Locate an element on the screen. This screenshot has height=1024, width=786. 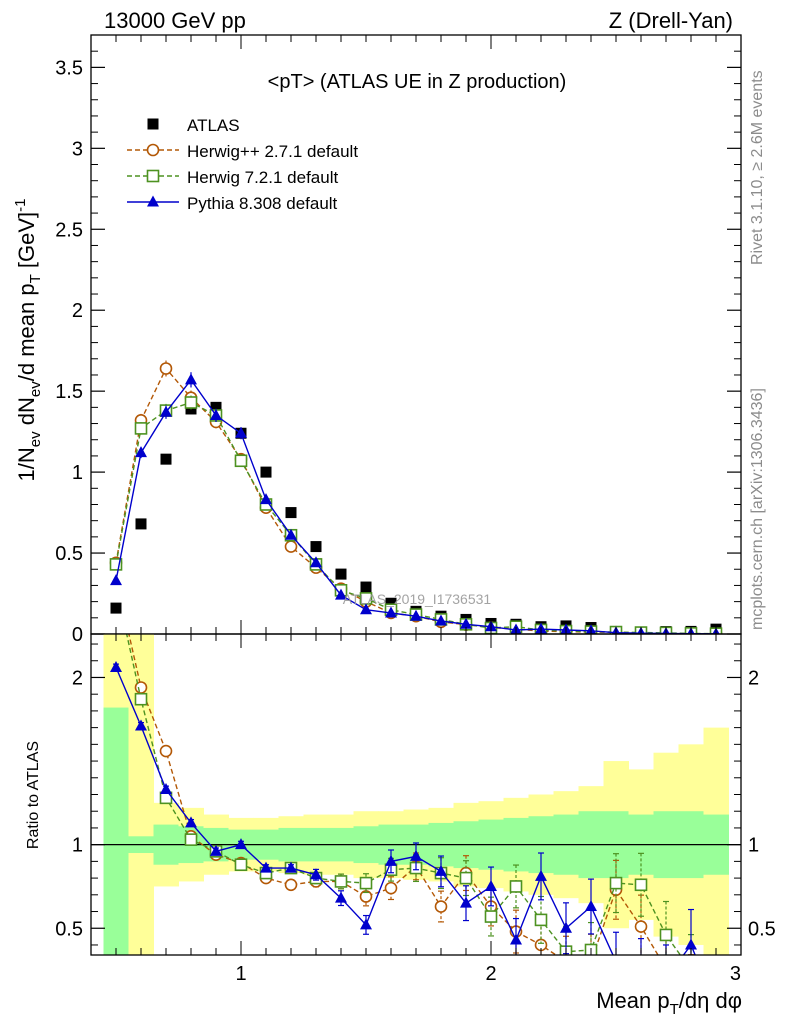
y-tick-label: 1 is located at coordinates (77, 473).